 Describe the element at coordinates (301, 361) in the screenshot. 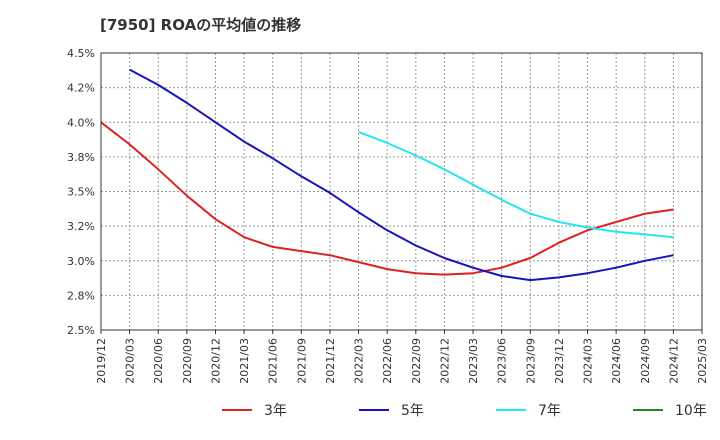

I see `x-tick-label: 2021/09` at that location.